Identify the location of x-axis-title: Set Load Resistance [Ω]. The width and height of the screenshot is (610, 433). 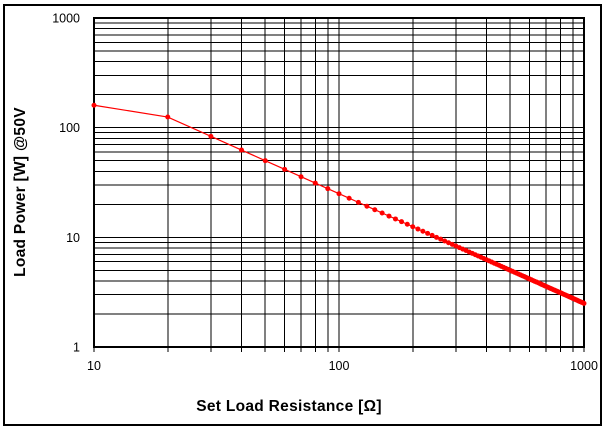
(289, 406).